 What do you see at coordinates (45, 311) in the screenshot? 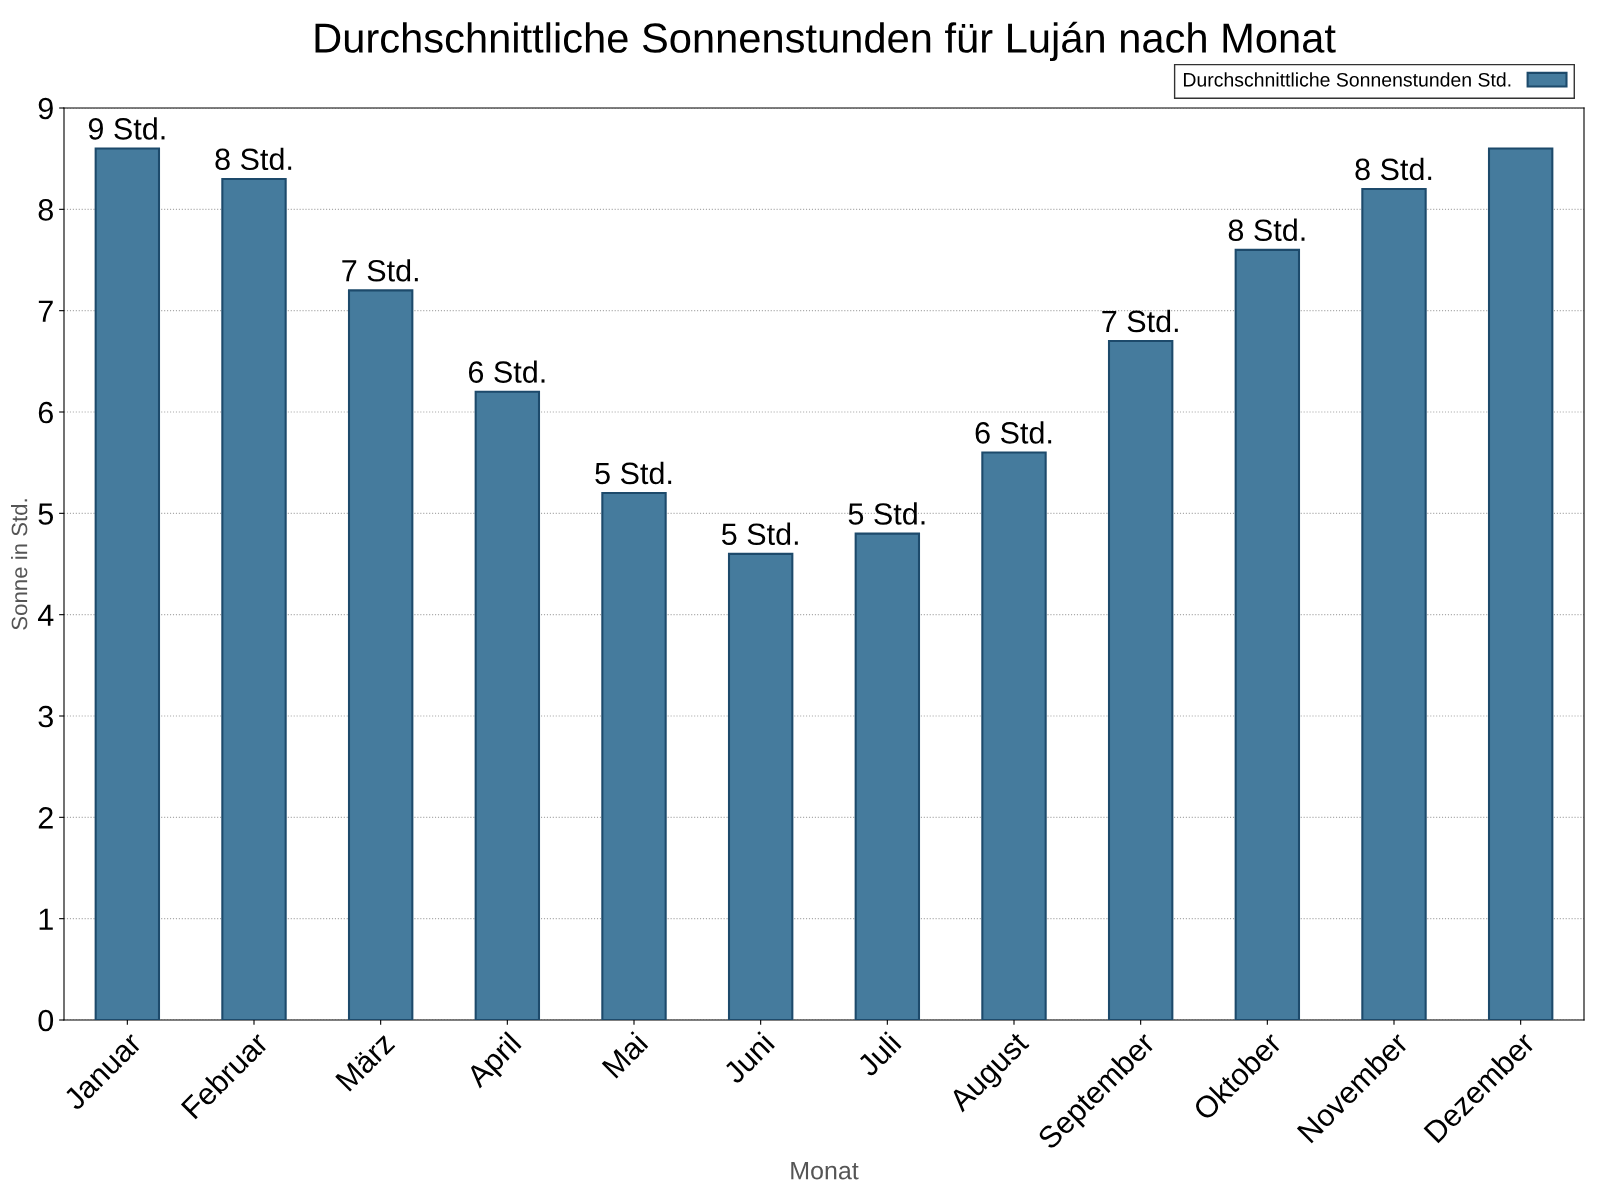
I see `y-tick-label: 7` at bounding box center [45, 311].